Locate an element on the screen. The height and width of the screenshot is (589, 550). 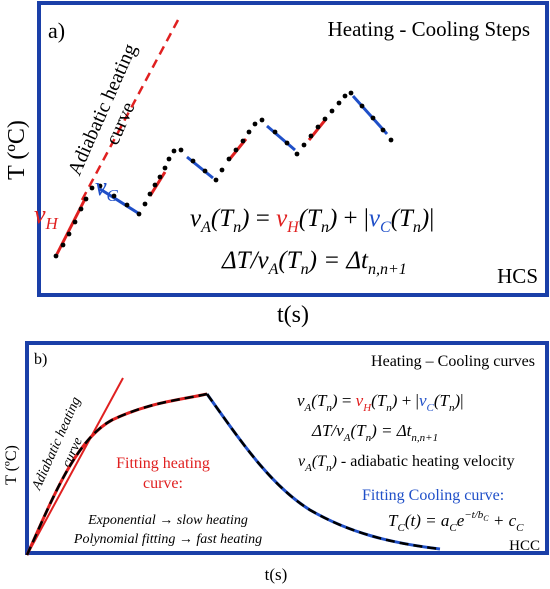
panel-b-heating-fit is located at coordinates (116, 474).